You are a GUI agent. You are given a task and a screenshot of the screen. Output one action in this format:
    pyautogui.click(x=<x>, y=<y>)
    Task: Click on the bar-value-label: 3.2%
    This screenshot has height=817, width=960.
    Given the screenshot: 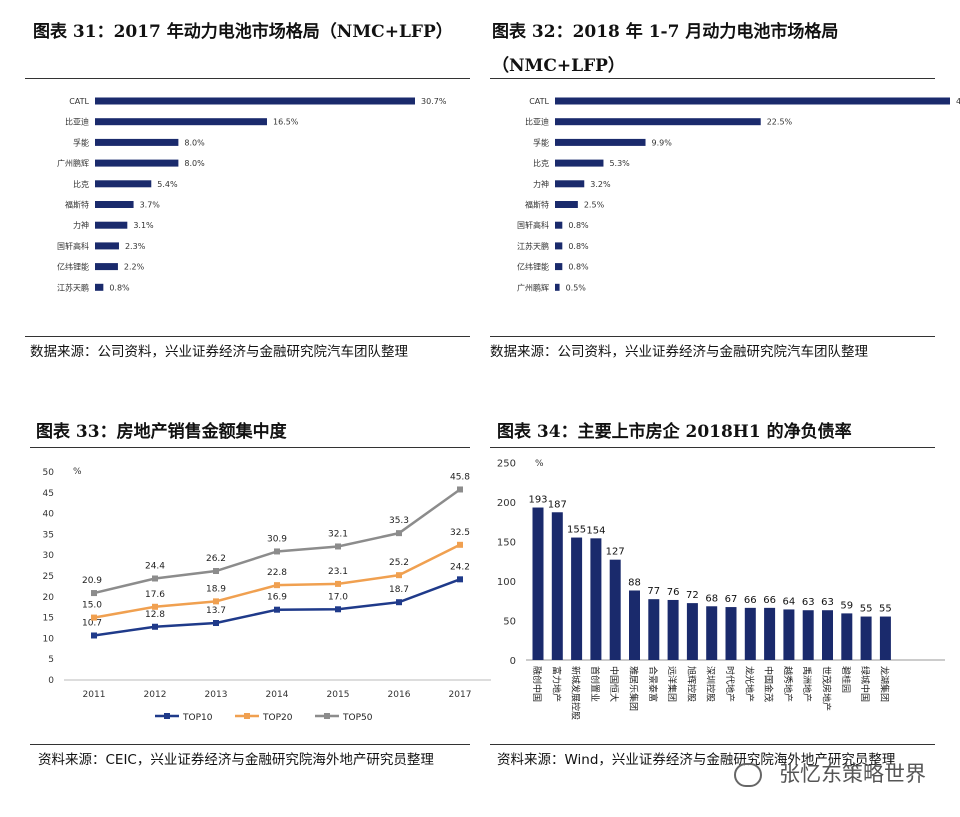 What is the action you would take?
    pyautogui.click(x=600, y=184)
    